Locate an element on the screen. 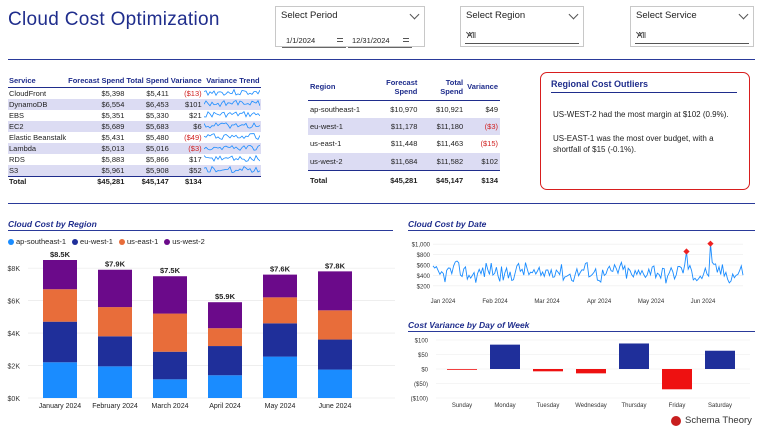  x-tick-label: May 2024 is located at coordinates (280, 406).